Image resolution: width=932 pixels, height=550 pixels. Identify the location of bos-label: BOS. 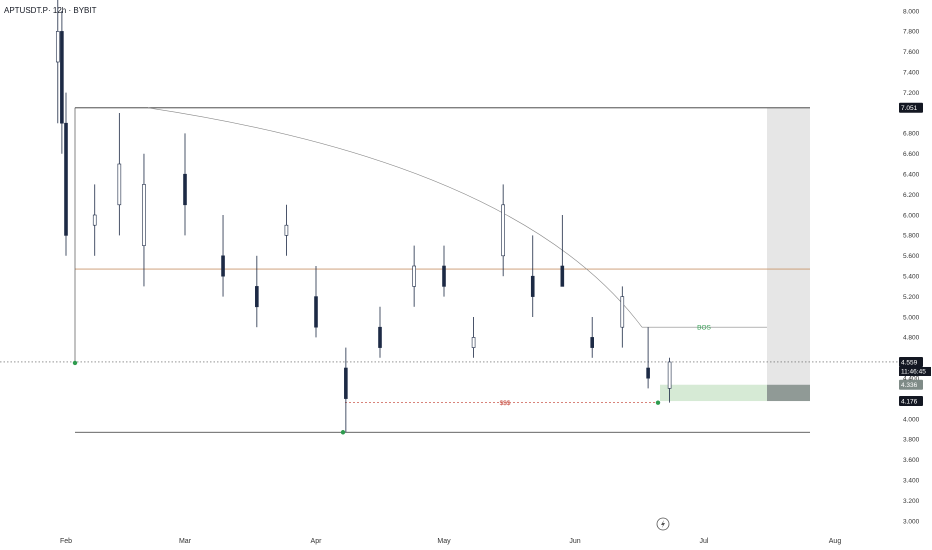
(704, 328).